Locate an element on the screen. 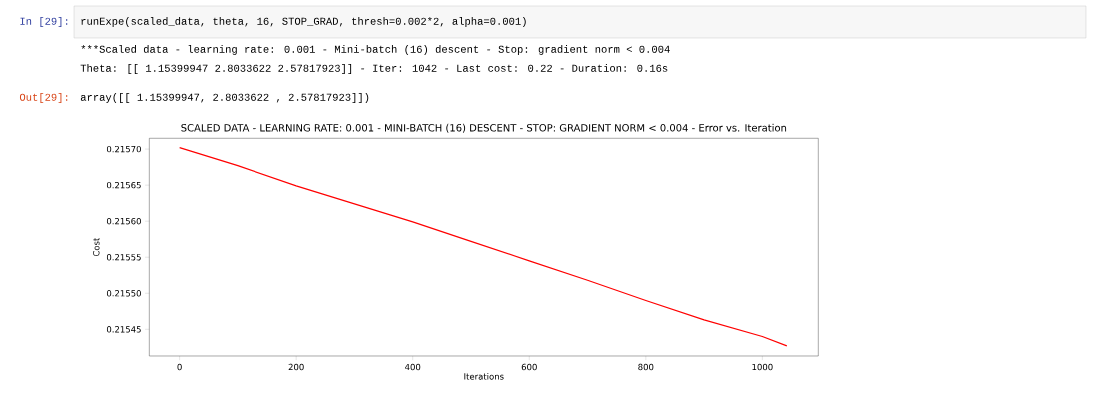  chart-title: SCALED DATA - LEARNING RATE: 0.001 - MINI-BATCH (16) DESCENT - STOP: GRADIENT NORM < 0.004 - Error vs. Iteration is located at coordinates (484, 128).